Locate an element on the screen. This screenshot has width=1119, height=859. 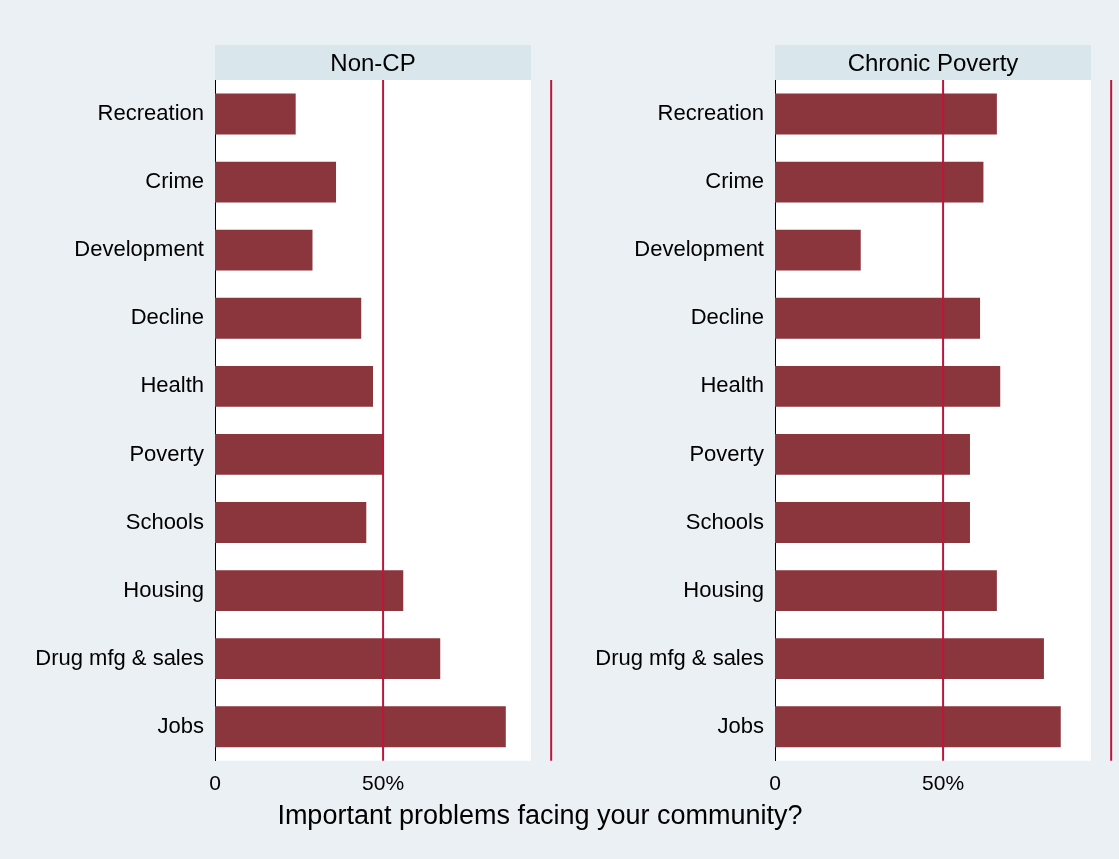
chart-title: Chronic Poverty is located at coordinates (933, 62).